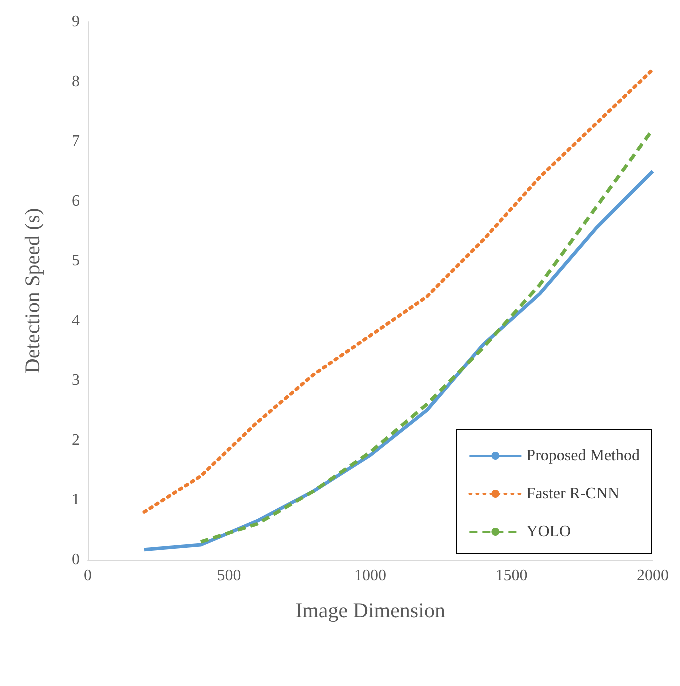 Image resolution: width=680 pixels, height=686 pixels. What do you see at coordinates (229, 576) in the screenshot?
I see `x-tick-label: 500` at bounding box center [229, 576].